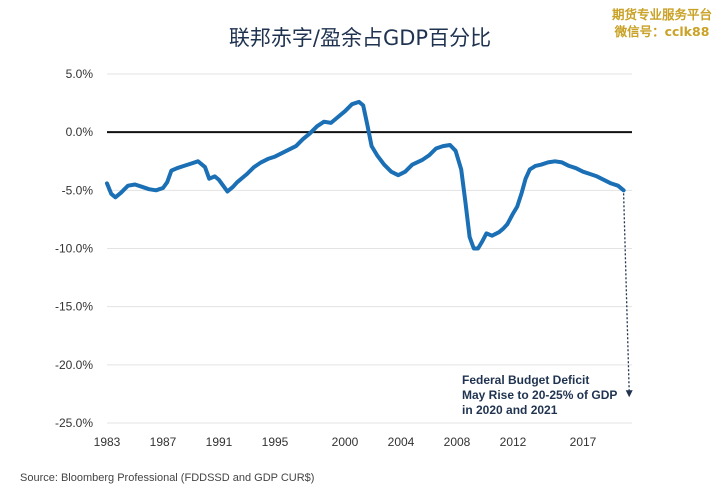 This screenshot has height=500, width=720. Describe the element at coordinates (401, 442) in the screenshot. I see `x-tick-label: 2004` at that location.